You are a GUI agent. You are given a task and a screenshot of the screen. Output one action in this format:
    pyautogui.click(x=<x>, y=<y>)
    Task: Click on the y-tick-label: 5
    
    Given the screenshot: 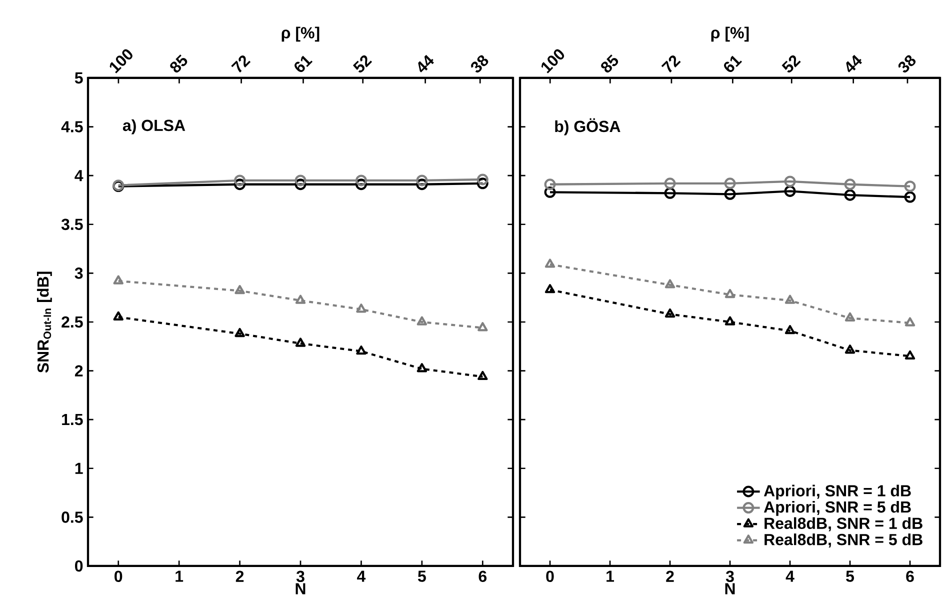 What is the action you would take?
    pyautogui.click(x=78, y=78)
    